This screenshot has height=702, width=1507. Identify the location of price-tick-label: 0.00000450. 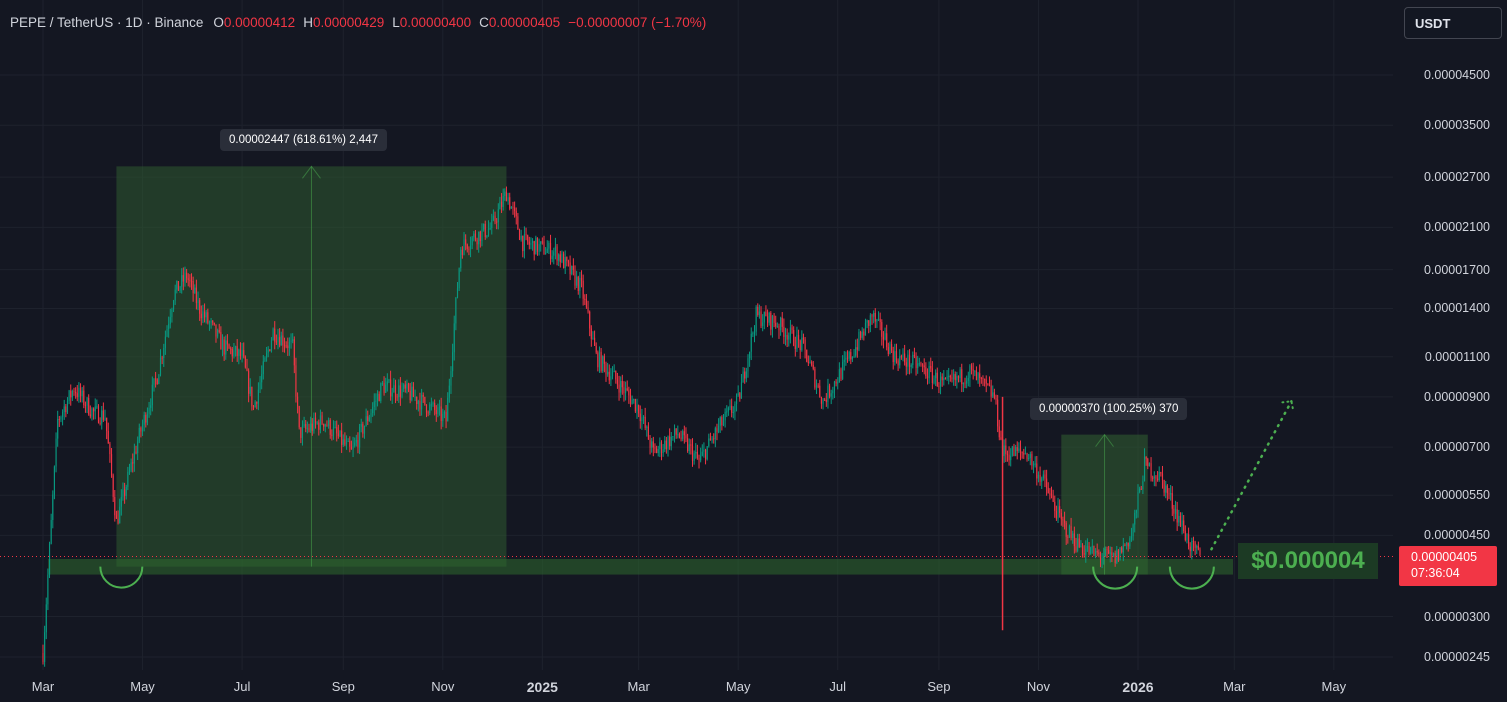
(1456, 535).